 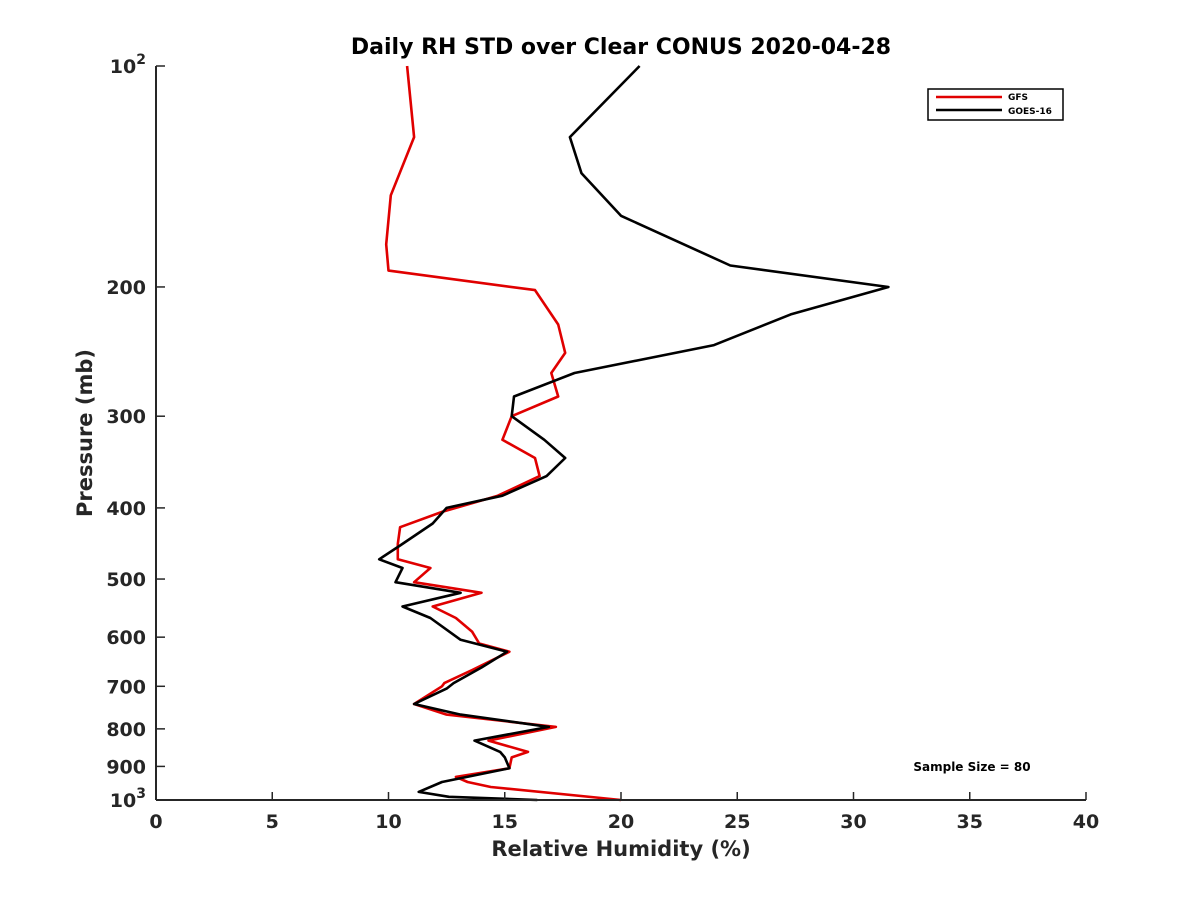 I want to click on legend: GFS GOES-16, so click(x=995, y=104).